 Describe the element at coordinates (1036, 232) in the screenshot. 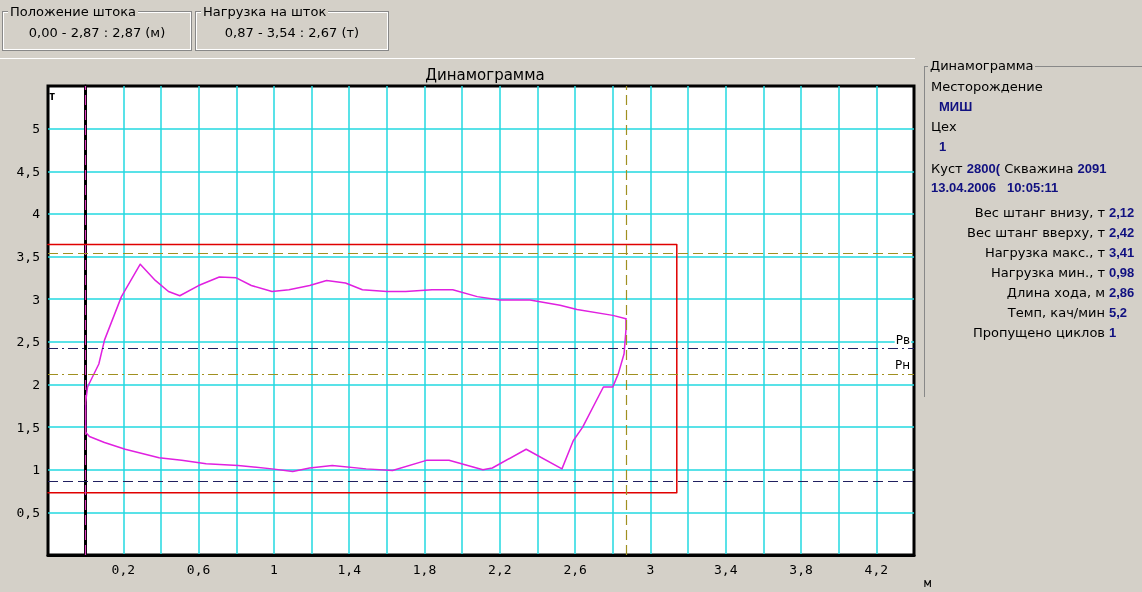

I see `text: Вес штанг вверху, т` at that location.